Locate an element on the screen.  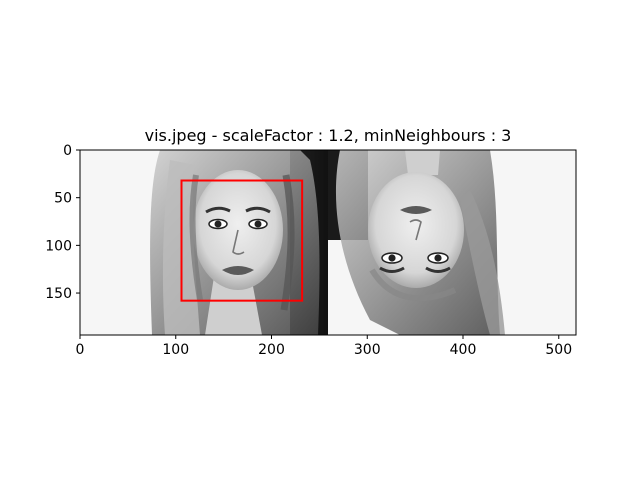
x-tick-label: 200 is located at coordinates (271, 350).